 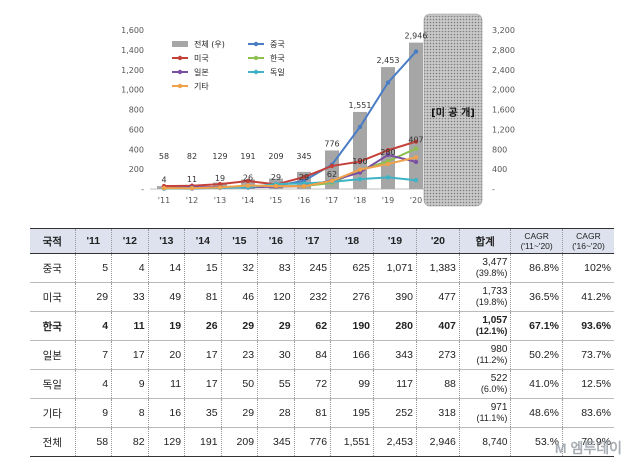 I want to click on bar-value-label: 345, so click(x=303, y=156).